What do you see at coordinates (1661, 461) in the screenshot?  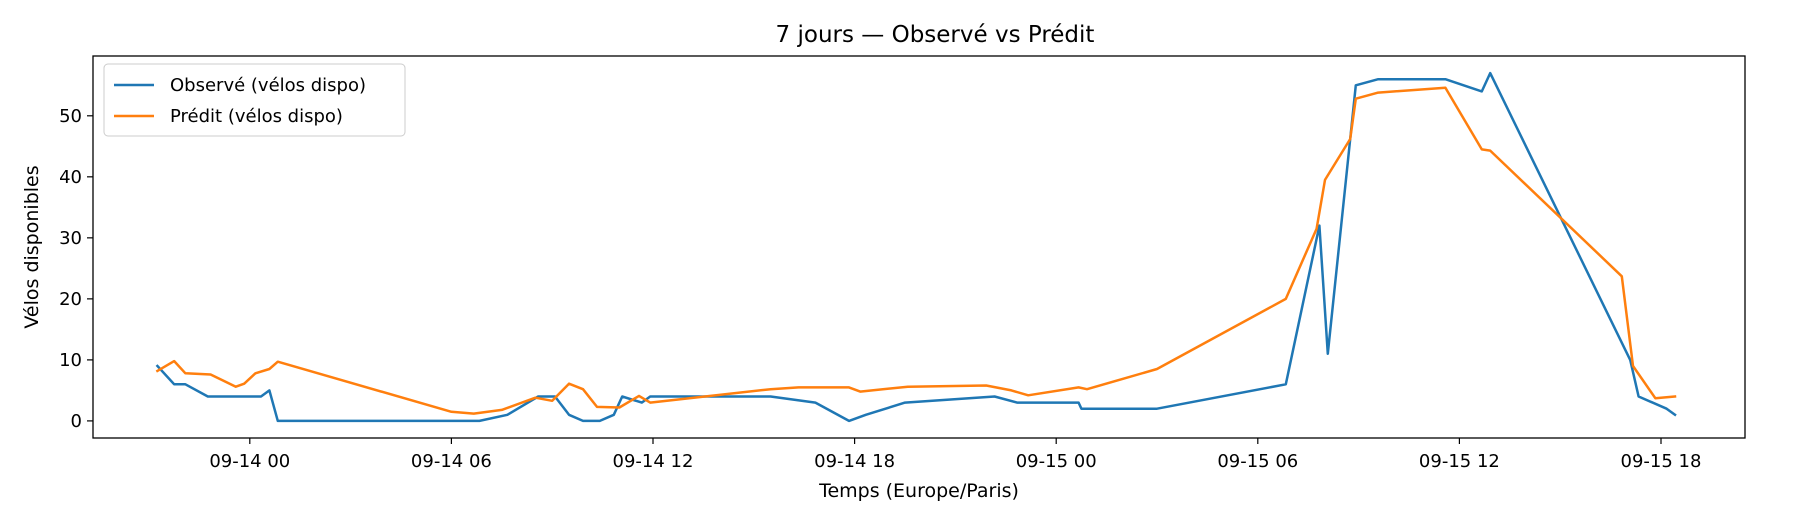 I see `x-tick-label: 09-15 18` at bounding box center [1661, 461].